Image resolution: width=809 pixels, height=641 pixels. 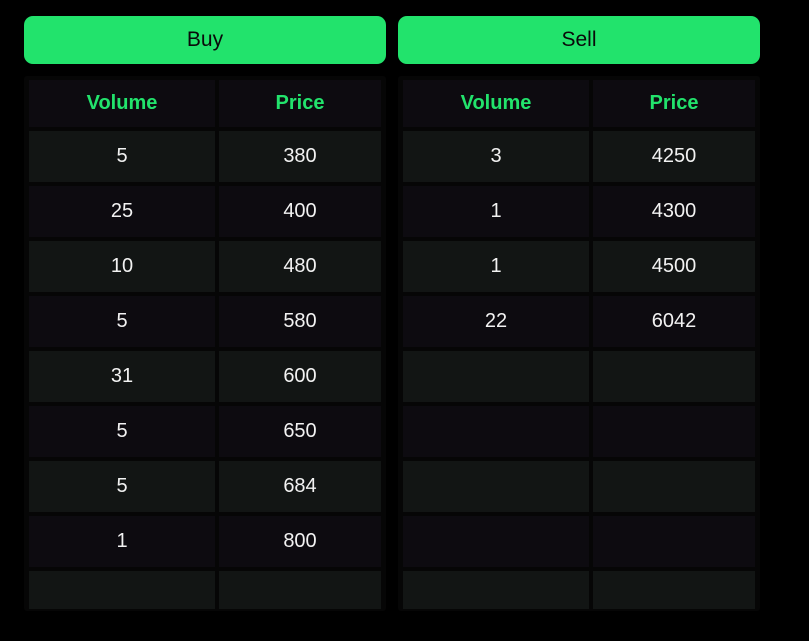 I want to click on sell-row-8-volume, so click(x=496, y=541).